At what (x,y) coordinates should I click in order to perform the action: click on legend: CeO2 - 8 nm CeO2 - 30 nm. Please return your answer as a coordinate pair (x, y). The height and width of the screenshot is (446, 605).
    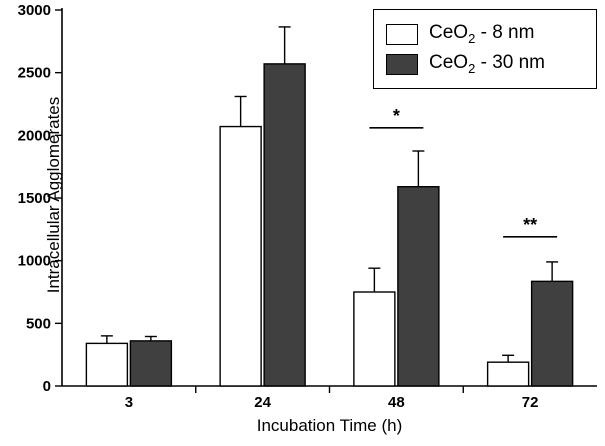
    Looking at the image, I should click on (485, 49).